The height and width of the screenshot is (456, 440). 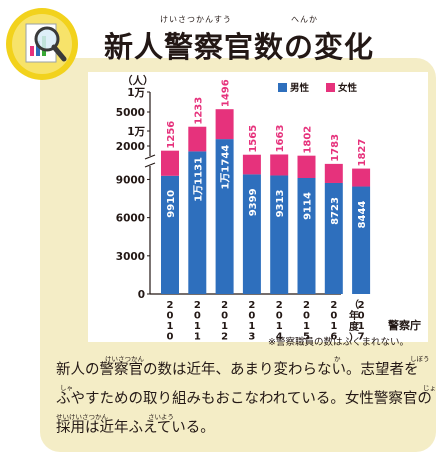 I want to click on x-tick-label-char: 6, so click(x=333, y=337).